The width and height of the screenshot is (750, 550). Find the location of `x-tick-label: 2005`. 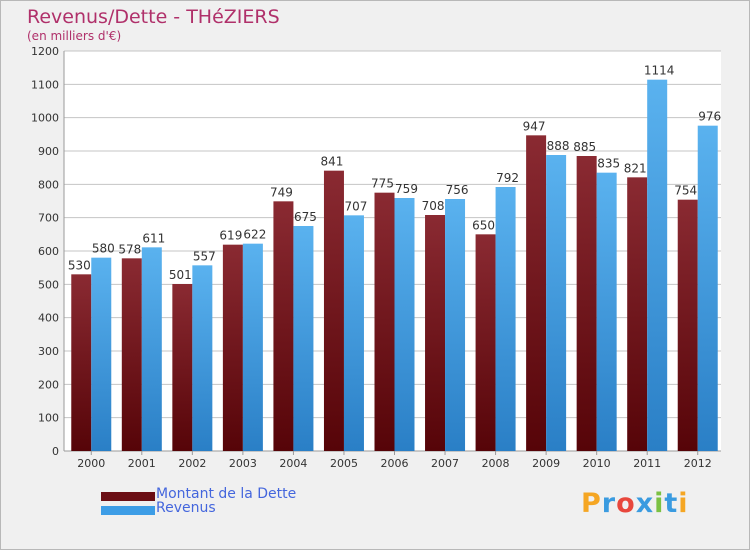

x-tick-label: 2005 is located at coordinates (344, 463).